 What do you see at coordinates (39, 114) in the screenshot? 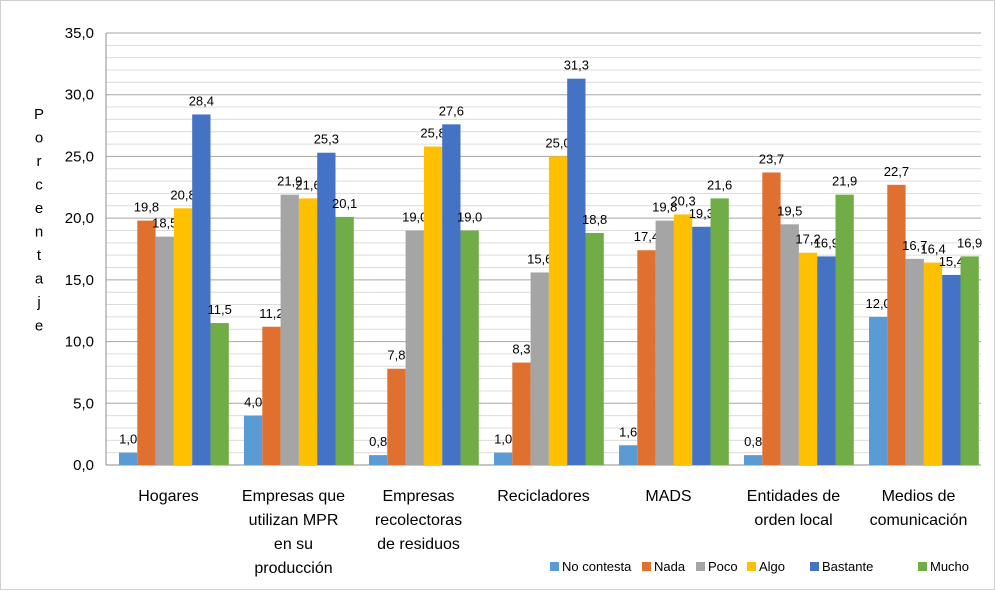
I see `y-axis-label-letter: P` at bounding box center [39, 114].